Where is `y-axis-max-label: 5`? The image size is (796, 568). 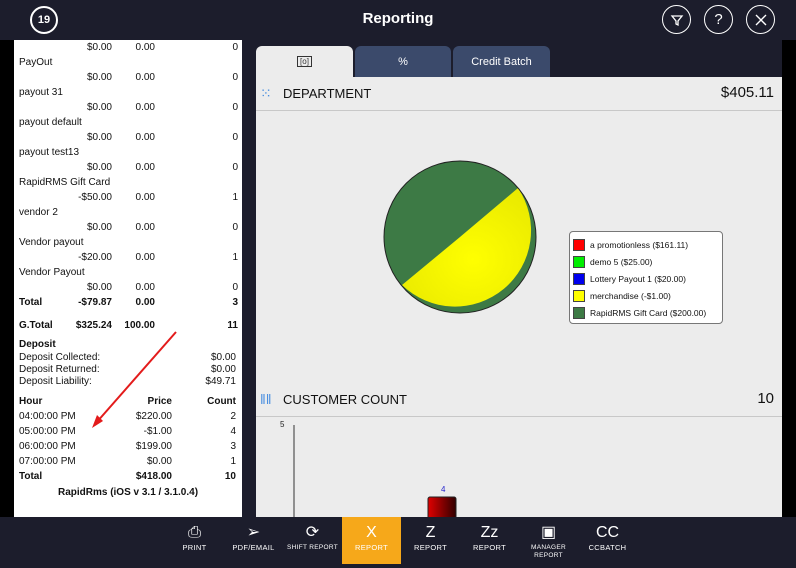
y-axis-max-label: 5 is located at coordinates (282, 424).